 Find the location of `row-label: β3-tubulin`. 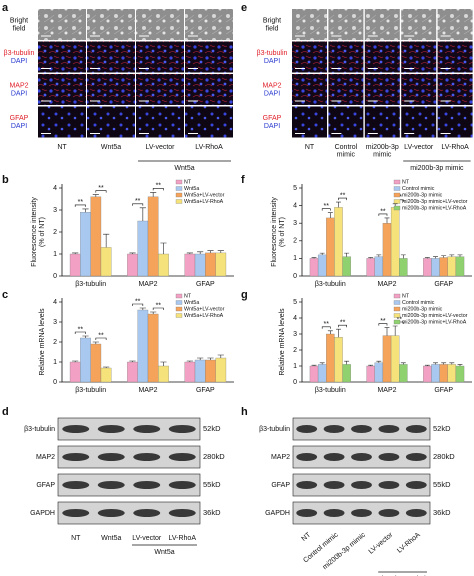

row-label: β3-tubulin is located at coordinates (272, 53).